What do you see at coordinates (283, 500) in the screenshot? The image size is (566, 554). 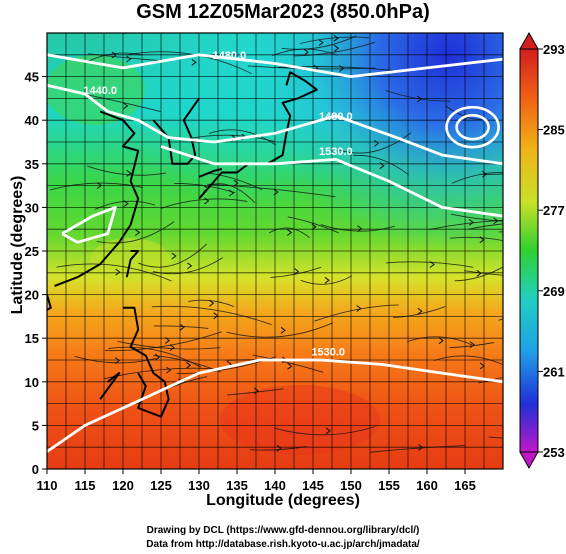 I see `x-axis-label: Longitude (degrees)` at bounding box center [283, 500].